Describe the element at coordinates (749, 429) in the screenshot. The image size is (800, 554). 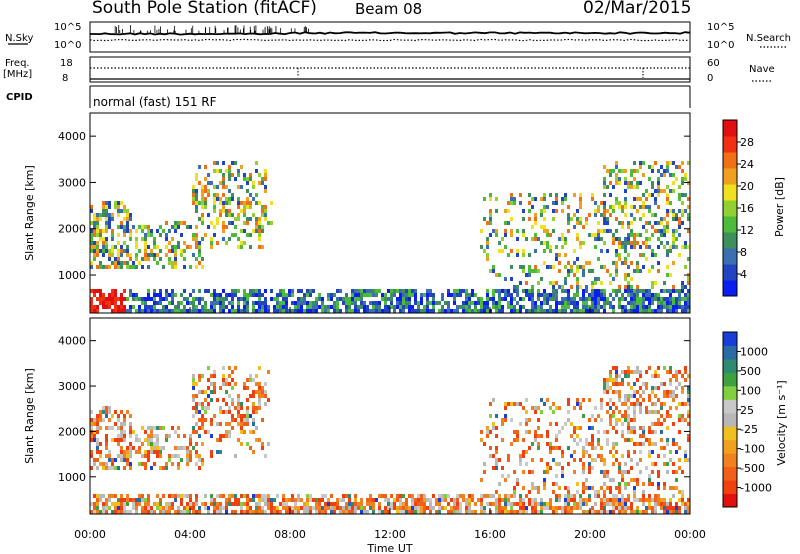
I see `colorbar-tick: -25` at that location.